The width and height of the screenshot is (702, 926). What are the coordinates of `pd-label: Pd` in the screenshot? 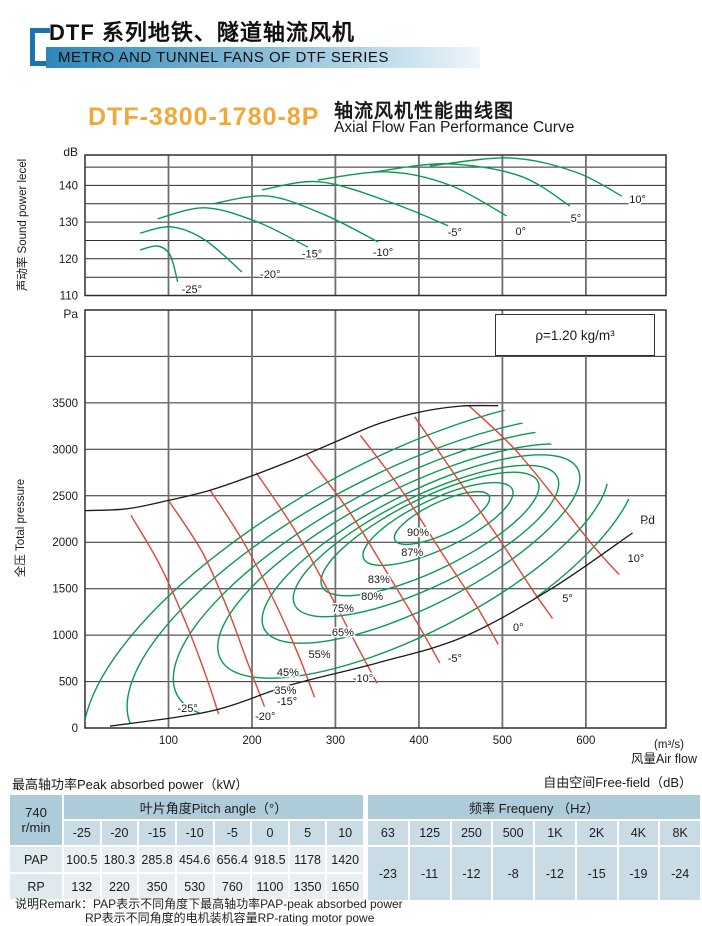 It's located at (647, 520).